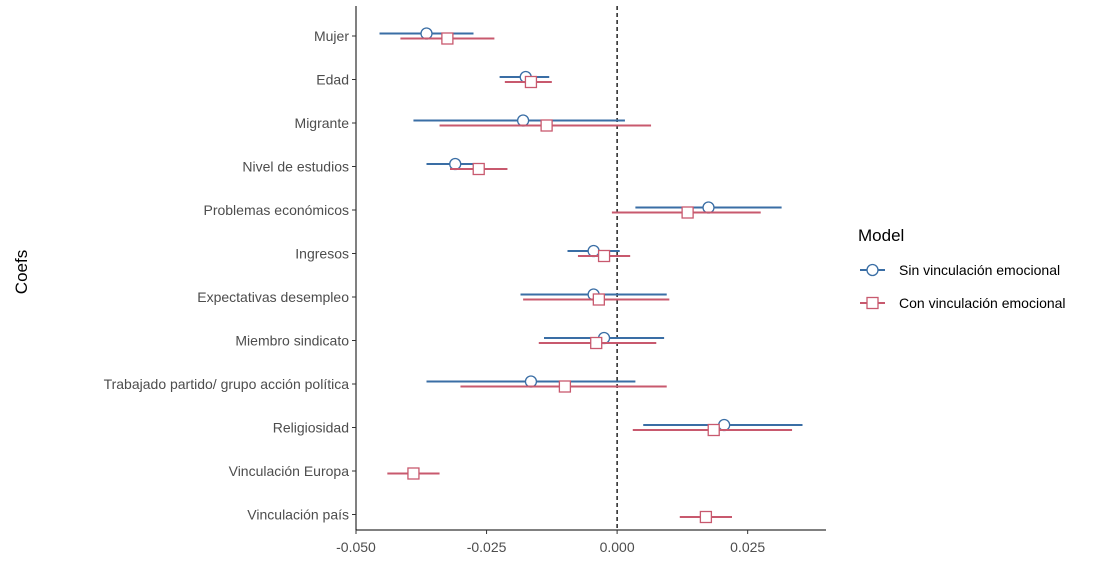 The image size is (1116, 562). Describe the element at coordinates (487, 547) in the screenshot. I see `x-tick-label: -0.025` at that location.